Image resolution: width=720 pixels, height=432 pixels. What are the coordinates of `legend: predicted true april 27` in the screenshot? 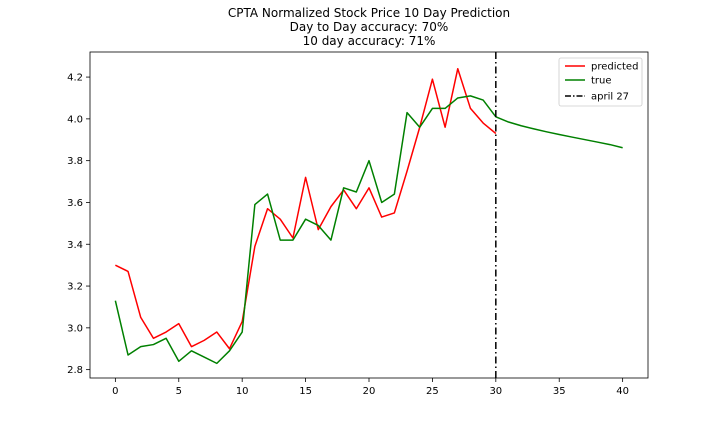 It's located at (600, 82).